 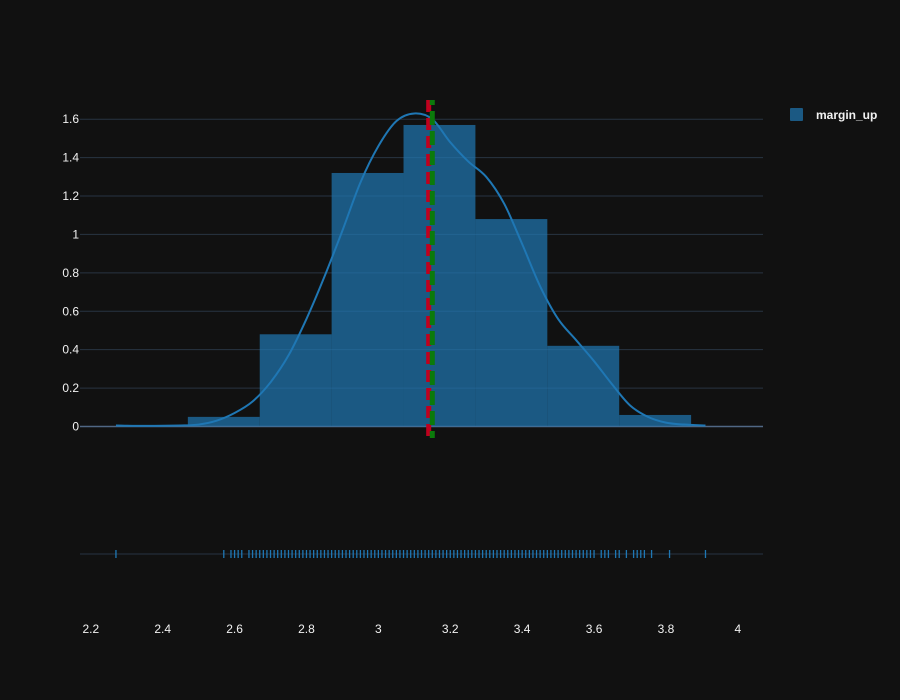 What do you see at coordinates (666, 629) in the screenshot?
I see `x-tick-label: 3.8` at bounding box center [666, 629].